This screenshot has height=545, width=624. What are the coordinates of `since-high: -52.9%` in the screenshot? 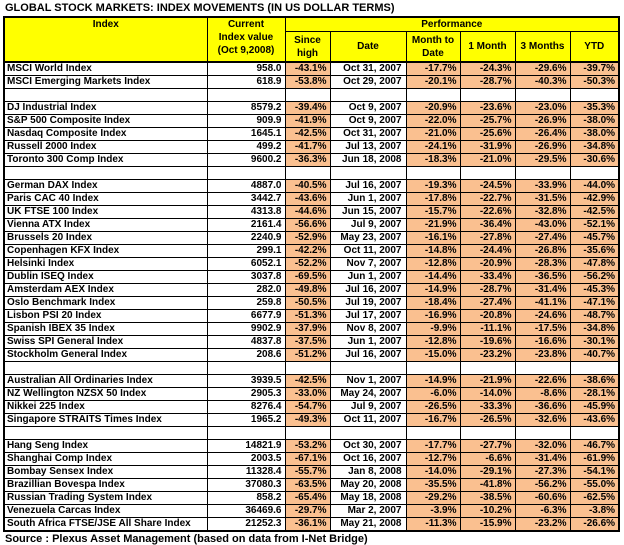 It's located at (307, 238).